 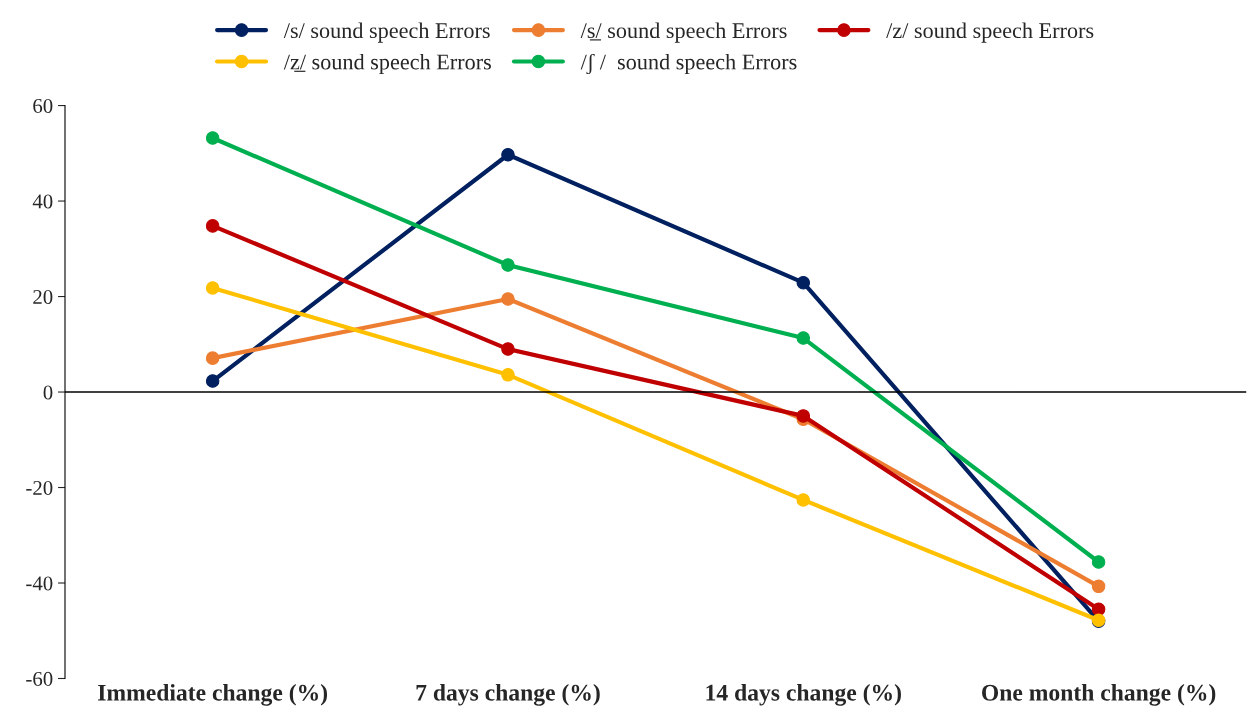 I want to click on legend-label: /ʃ / sound speech Errors, so click(x=688, y=64).